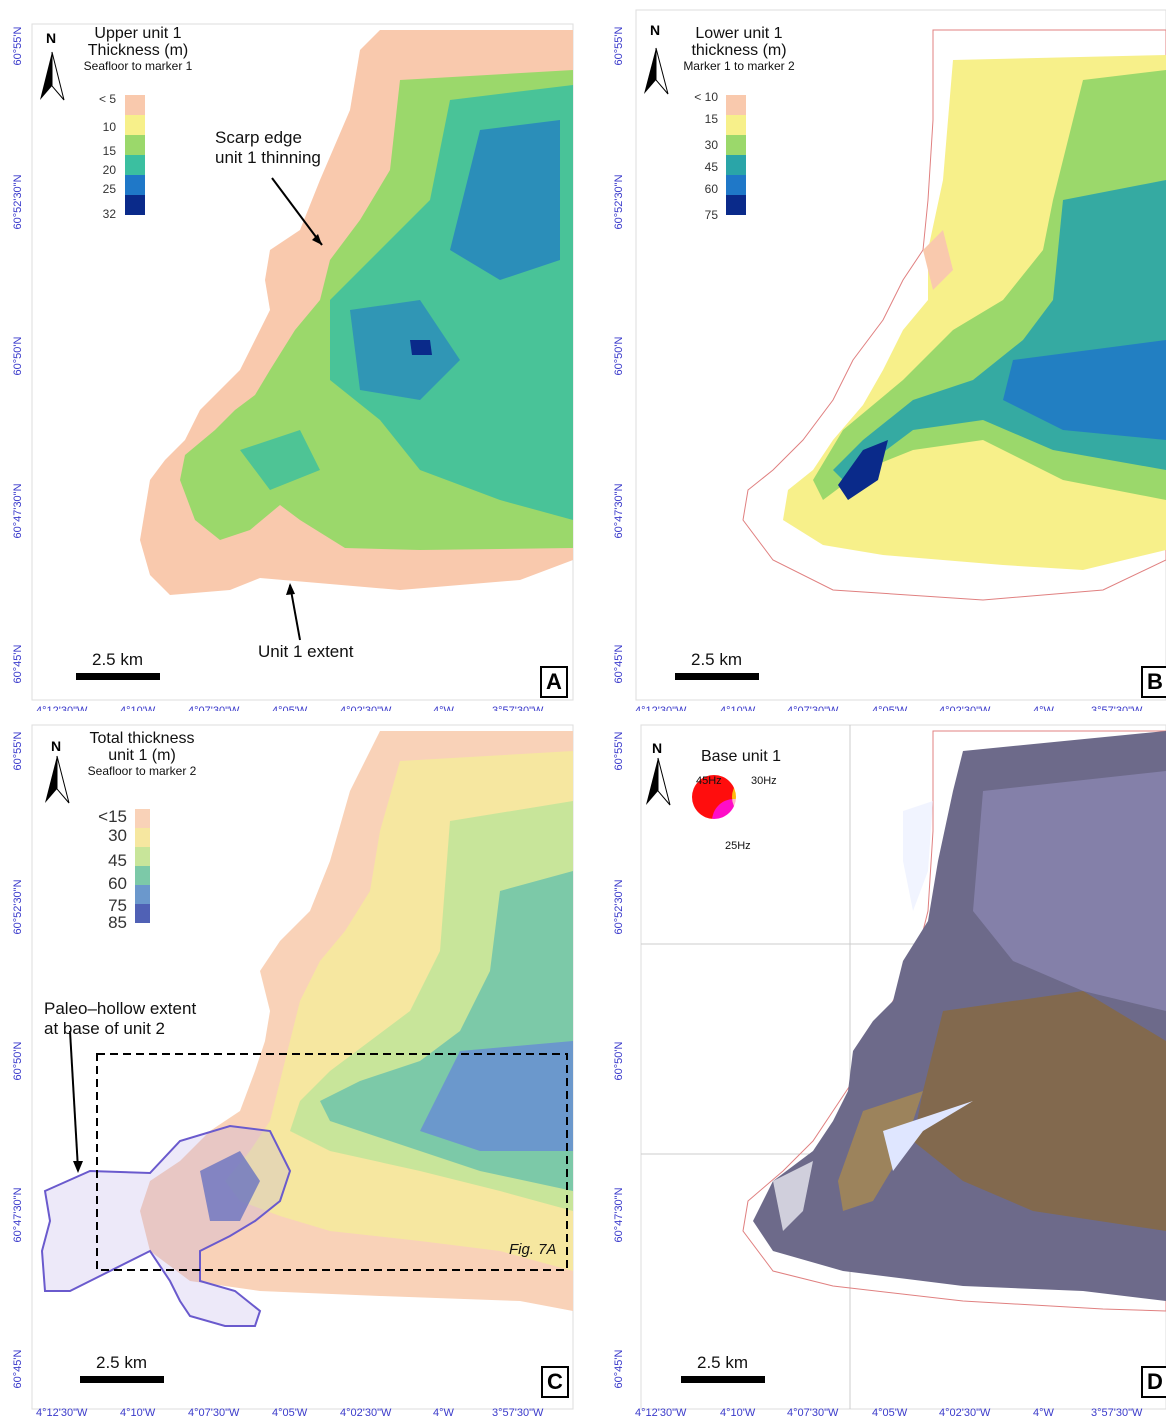  What do you see at coordinates (1153, 682) in the screenshot?
I see `panel-letter-b: B` at bounding box center [1153, 682].